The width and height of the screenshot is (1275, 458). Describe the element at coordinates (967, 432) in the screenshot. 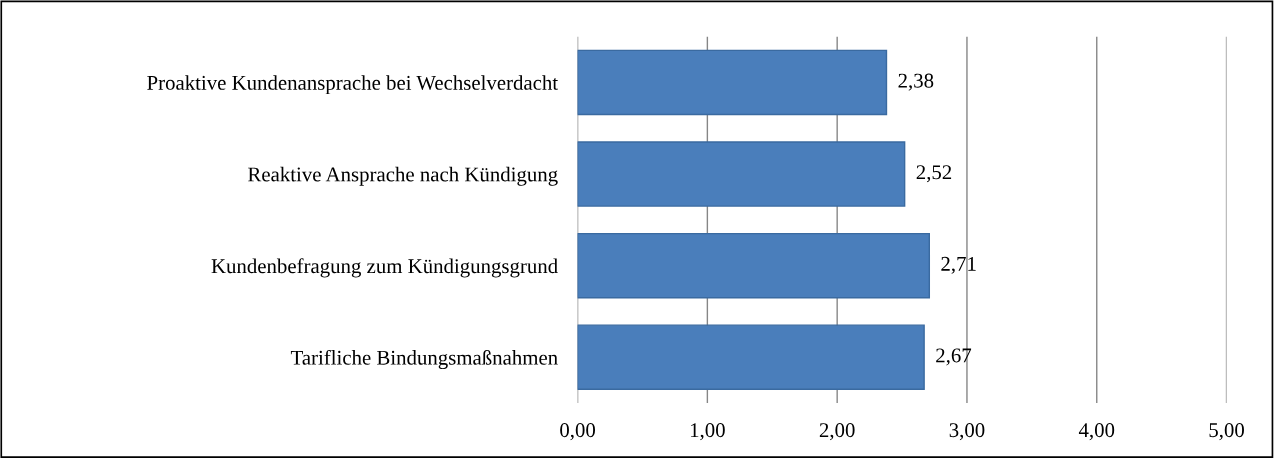

I see `x-tick-label: 3,00` at that location.